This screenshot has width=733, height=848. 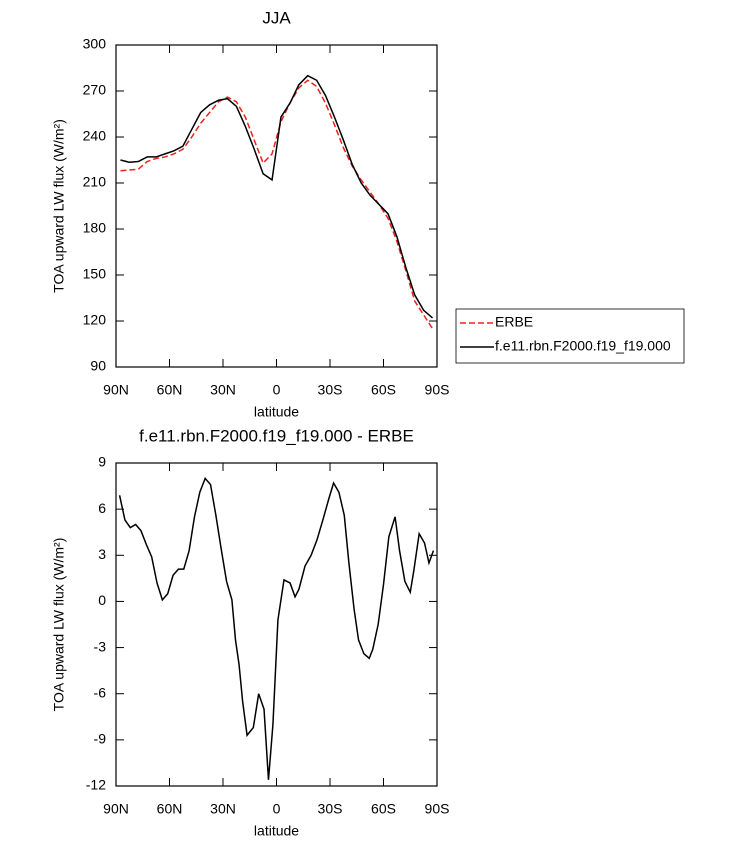 What do you see at coordinates (95, 44) in the screenshot?
I see `y-tick-label: 300` at bounding box center [95, 44].